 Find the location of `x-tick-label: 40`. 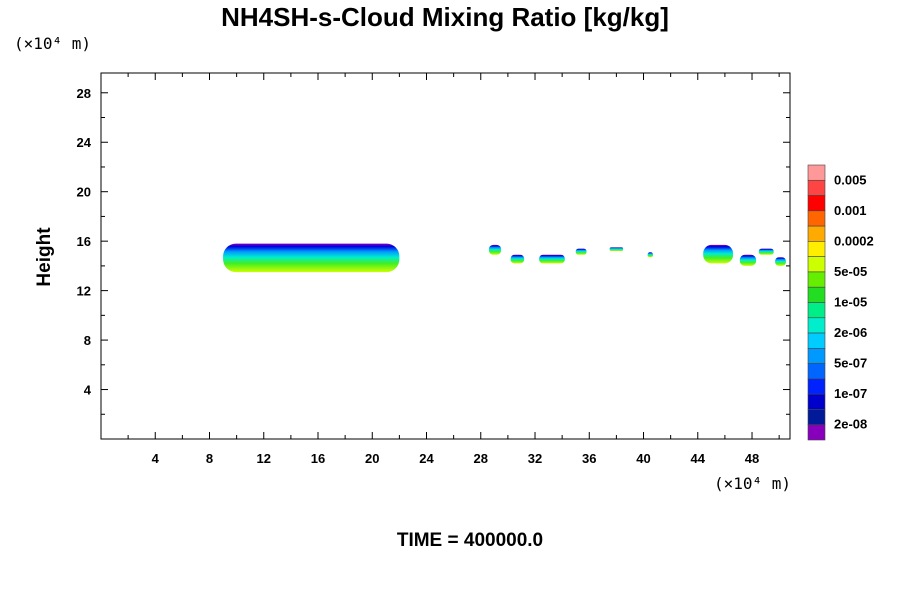

x-tick-label: 40 is located at coordinates (643, 458).